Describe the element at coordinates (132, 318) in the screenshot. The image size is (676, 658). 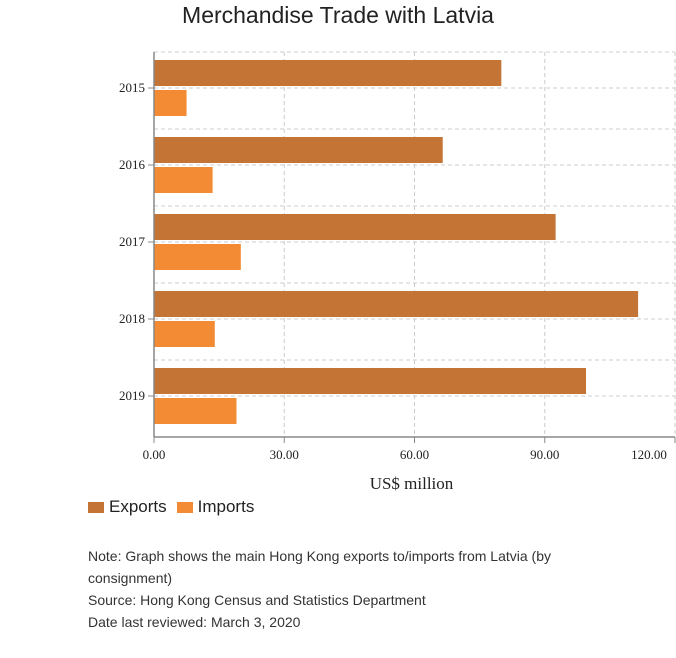
I see `y-tick-label: 2018` at that location.